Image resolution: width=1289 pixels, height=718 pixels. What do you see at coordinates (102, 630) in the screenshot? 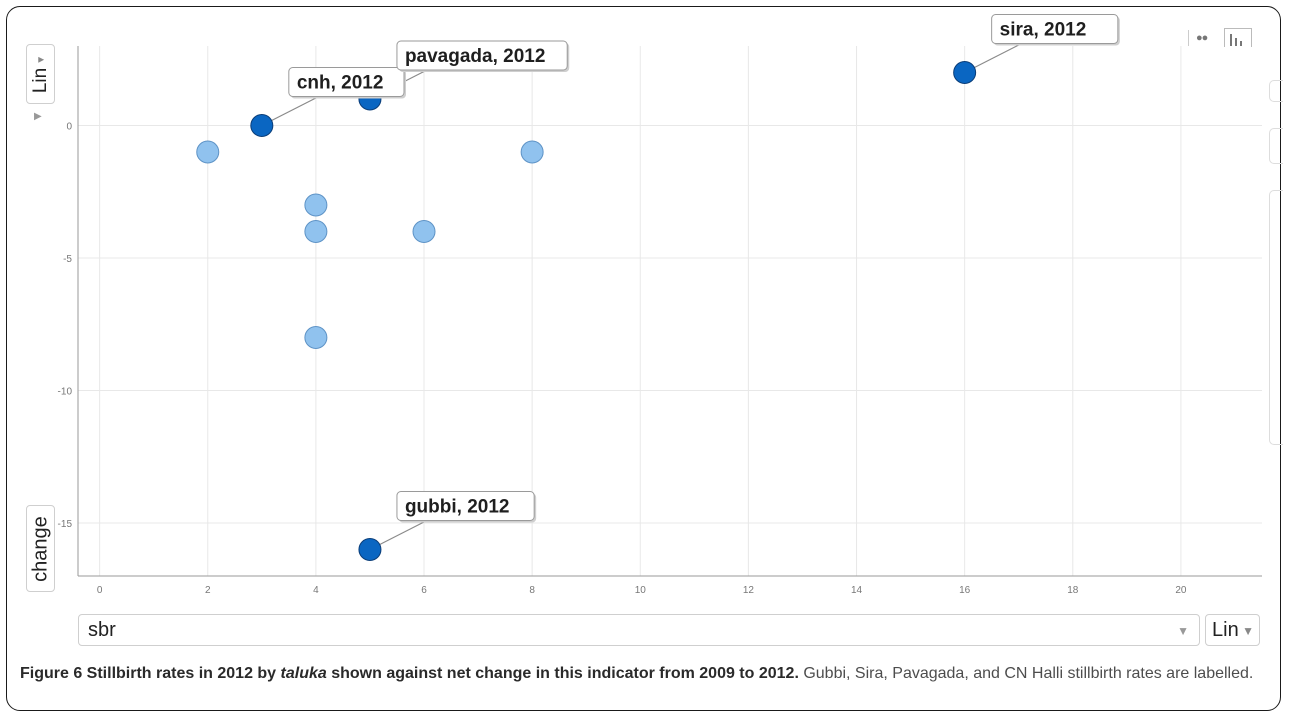
I see `x-variable-label: sbr` at bounding box center [102, 630].